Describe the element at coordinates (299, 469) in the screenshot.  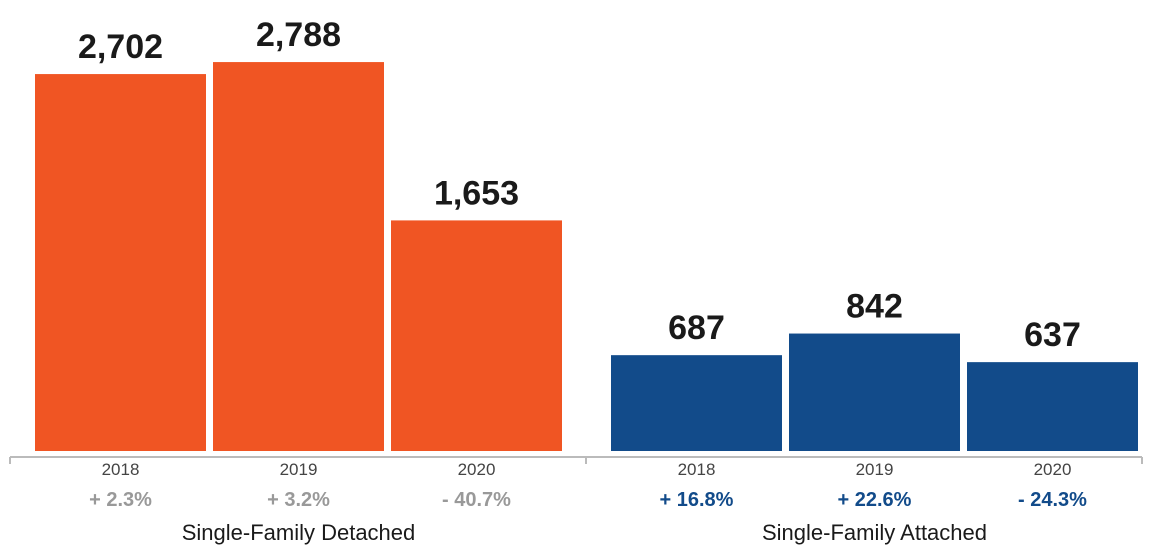
I see `year-label-0-2019: 2019` at that location.